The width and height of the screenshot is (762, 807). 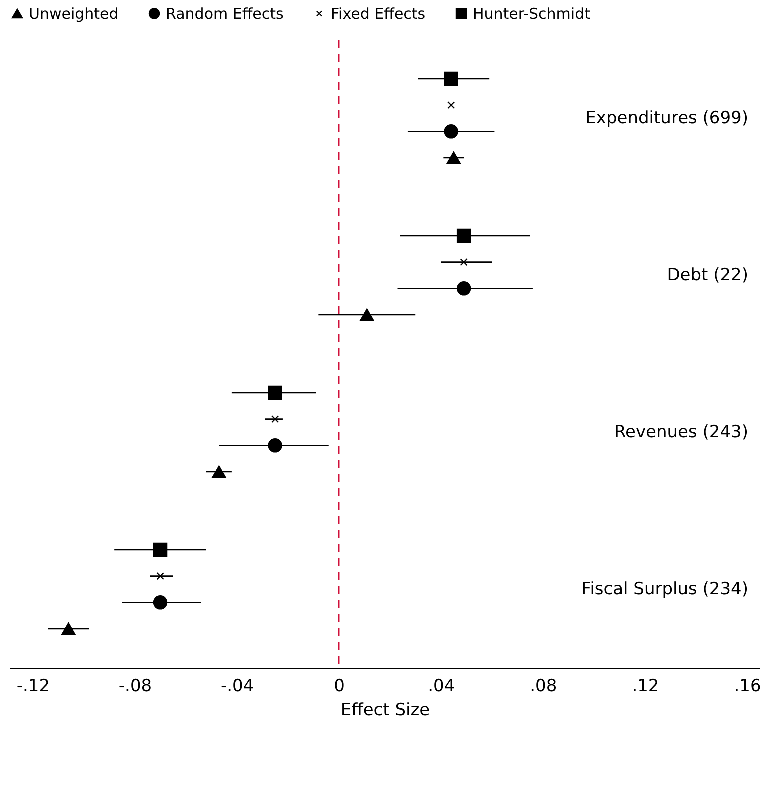 What do you see at coordinates (339, 686) in the screenshot?
I see `x-tick-label: 0` at bounding box center [339, 686].